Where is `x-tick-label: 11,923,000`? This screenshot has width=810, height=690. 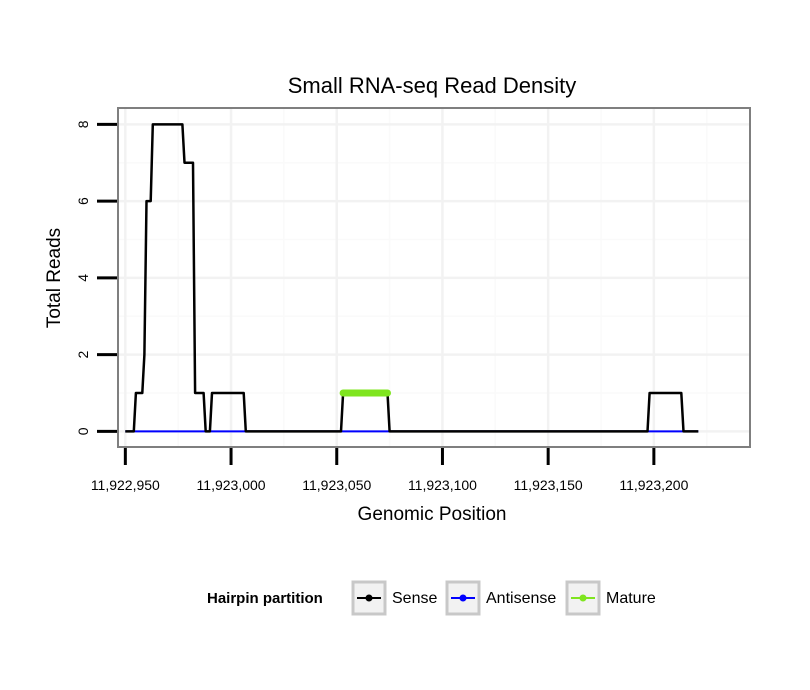
x-tick-label: 11,923,000 is located at coordinates (231, 485).